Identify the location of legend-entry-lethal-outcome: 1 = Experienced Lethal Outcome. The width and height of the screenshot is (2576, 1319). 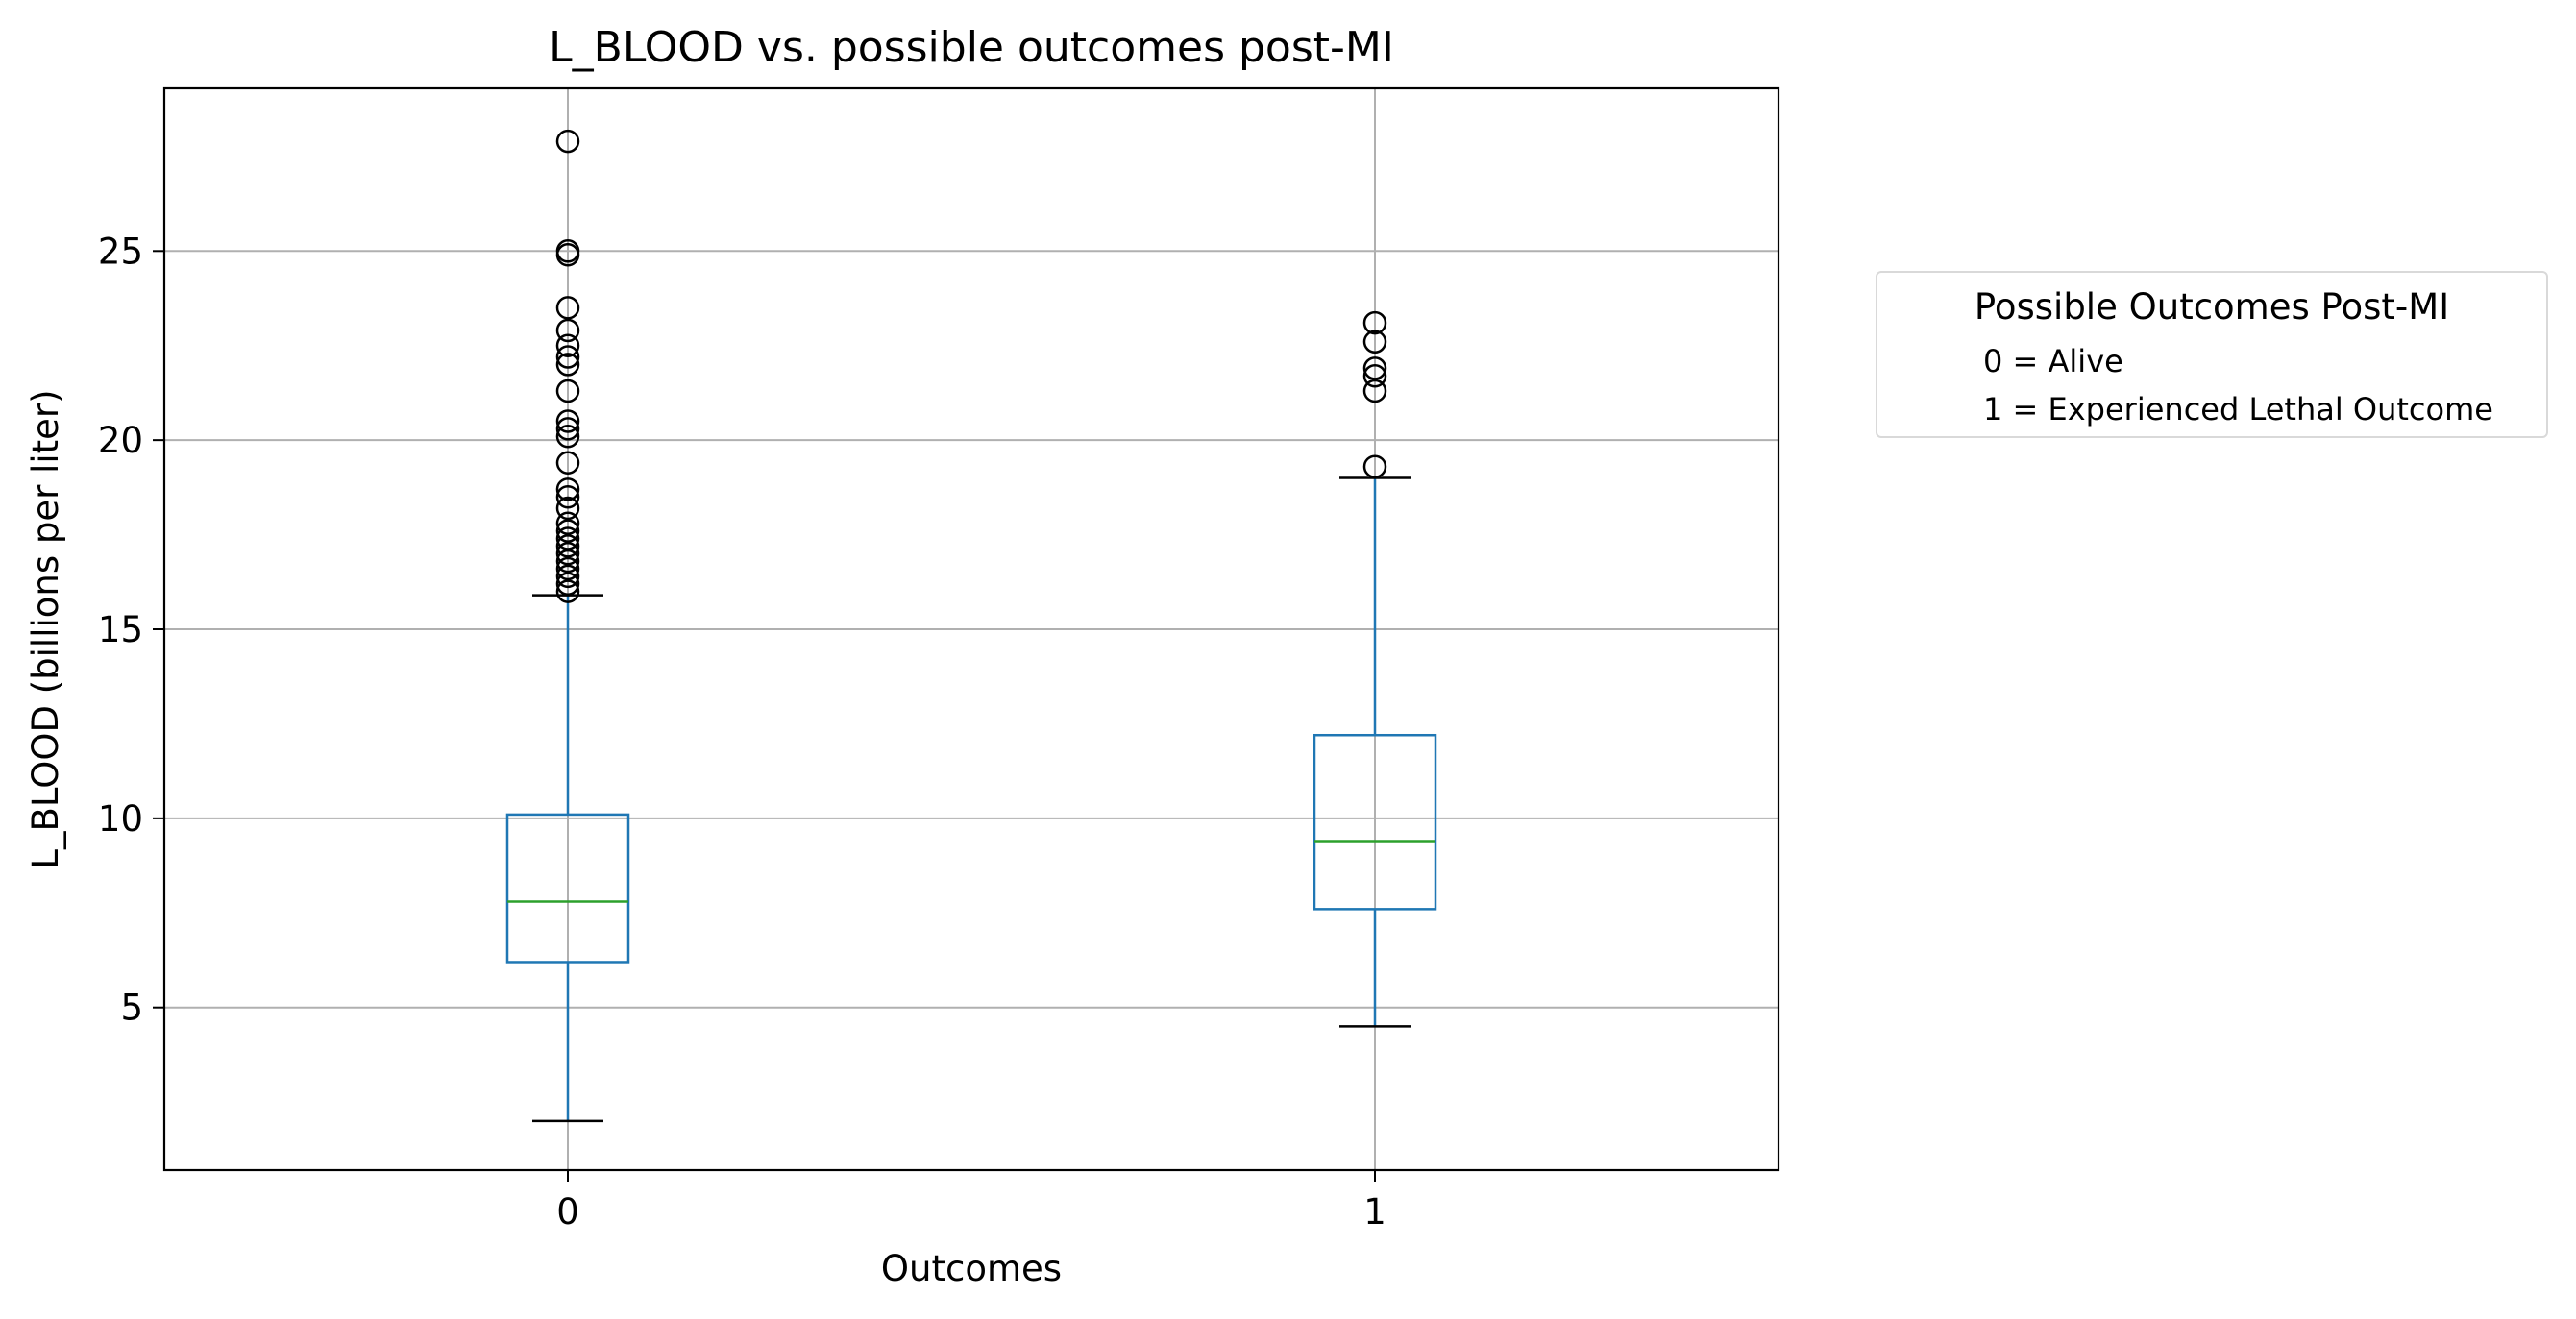
(2238, 409).